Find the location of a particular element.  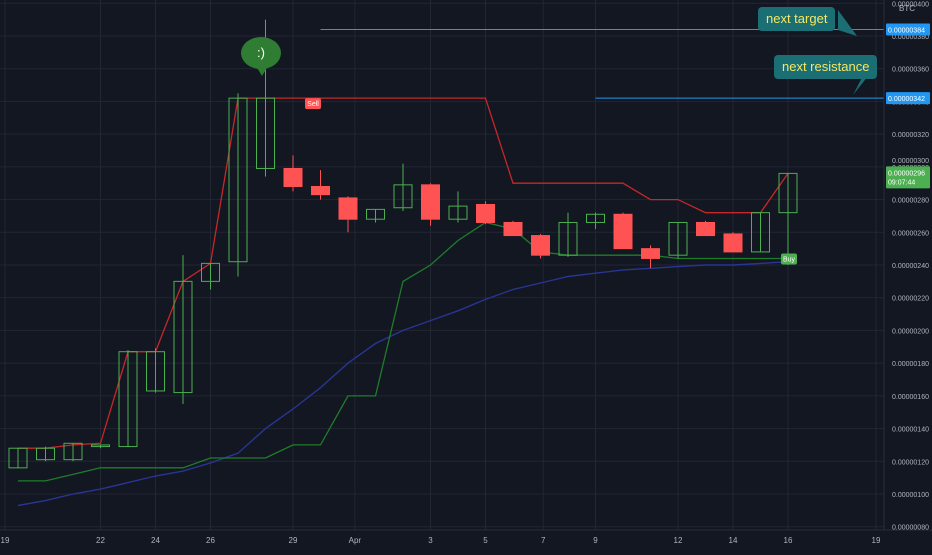

time-axis: 19 22 24 26 29 Apr 3 5 7 9 12 14 16 19 is located at coordinates (441, 540).